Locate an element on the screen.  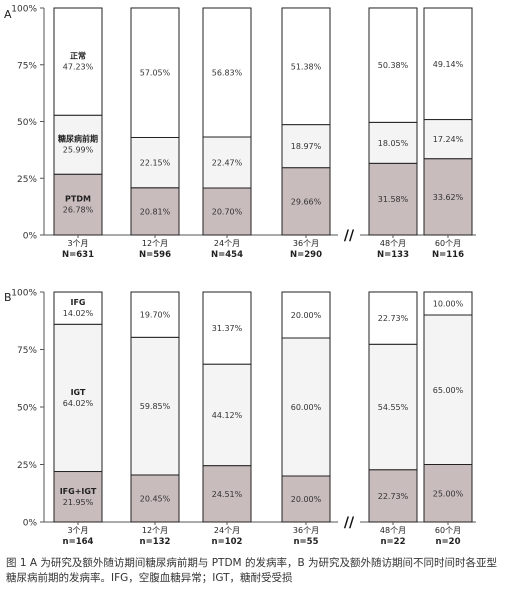
data-label: 60.00% is located at coordinates (306, 407).